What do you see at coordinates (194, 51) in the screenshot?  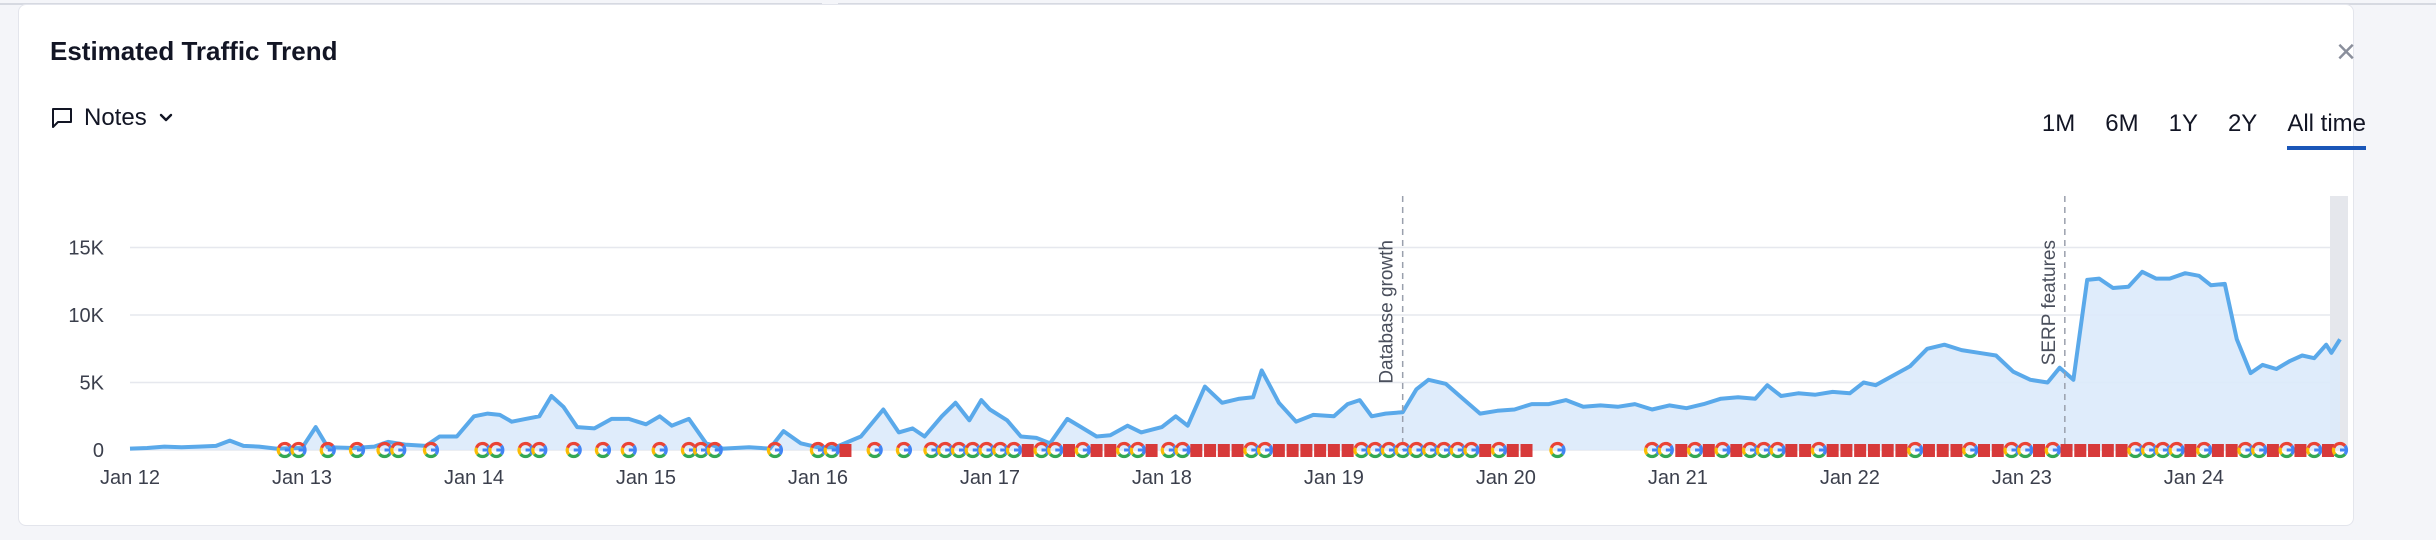 I see `widget-title: Estimated Traffic Trend` at bounding box center [194, 51].